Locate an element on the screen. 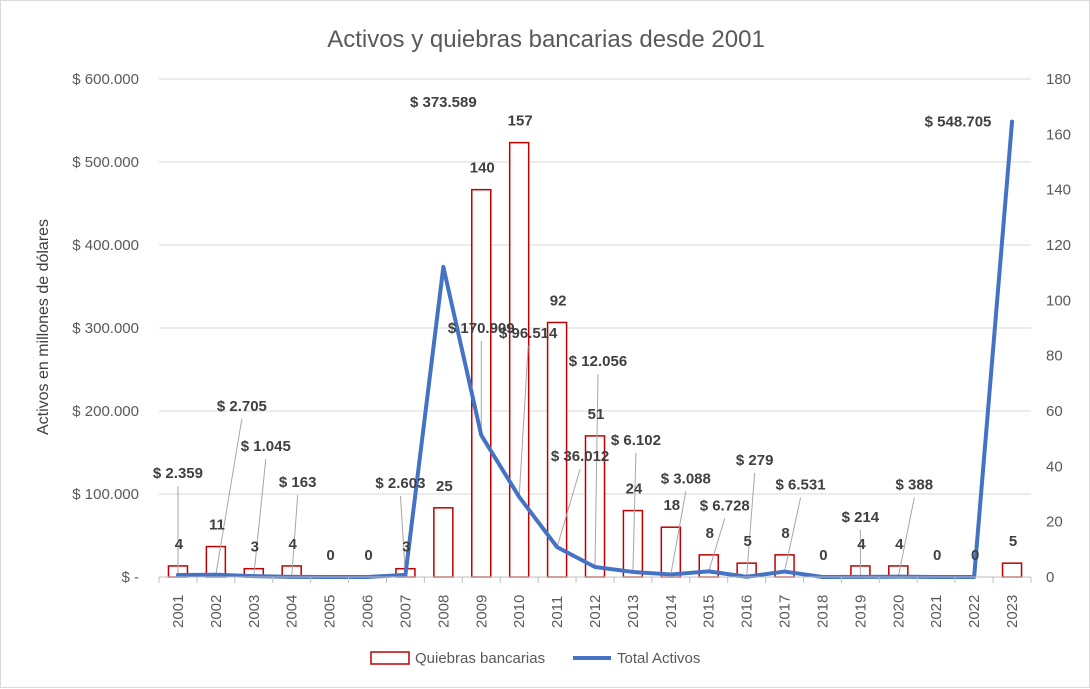 Image resolution: width=1090 pixels, height=689 pixels. bar-data-label: 92 is located at coordinates (558, 300).